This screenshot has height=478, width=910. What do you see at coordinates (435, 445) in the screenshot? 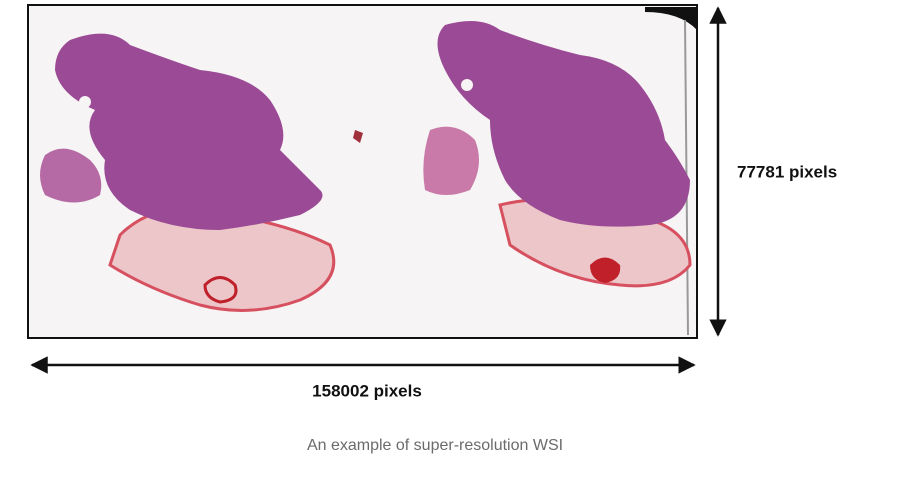
I see `caption: An example of super-resolution WSI` at bounding box center [435, 445].